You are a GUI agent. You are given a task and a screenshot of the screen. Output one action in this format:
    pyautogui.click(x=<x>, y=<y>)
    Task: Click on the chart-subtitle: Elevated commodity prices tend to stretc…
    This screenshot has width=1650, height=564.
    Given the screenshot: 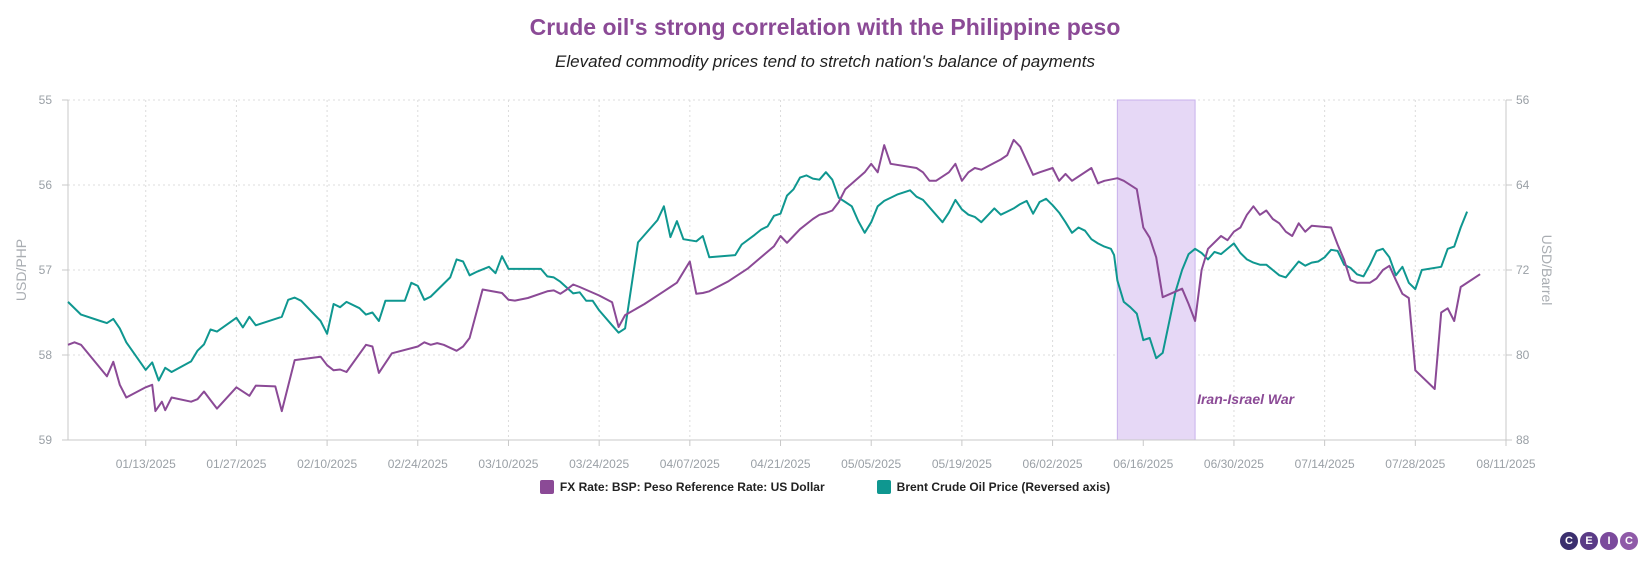 What is the action you would take?
    pyautogui.click(x=825, y=61)
    